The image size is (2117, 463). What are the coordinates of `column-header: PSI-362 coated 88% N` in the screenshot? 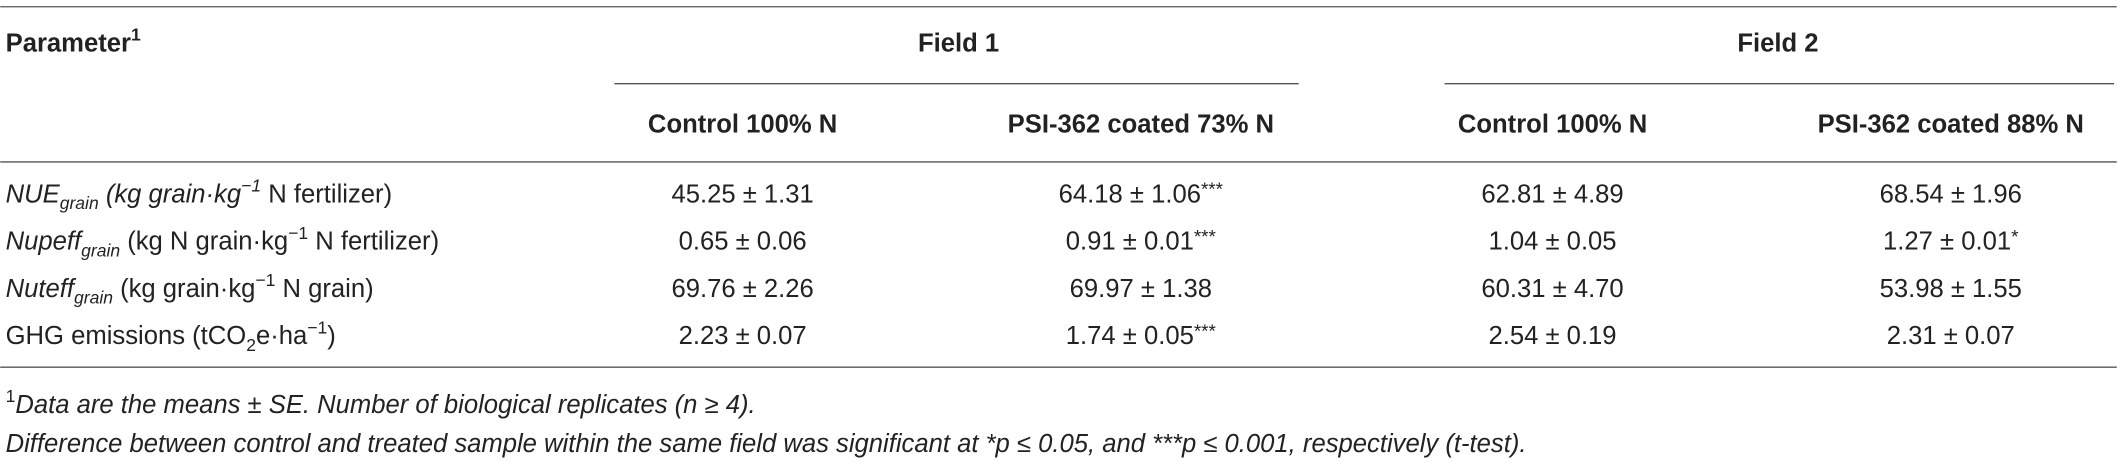 It's located at (1951, 124).